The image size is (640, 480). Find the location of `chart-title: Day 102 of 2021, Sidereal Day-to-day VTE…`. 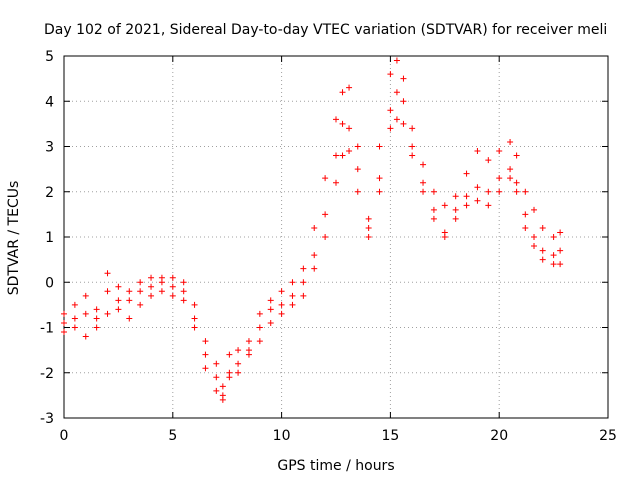

chart-title: Day 102 of 2021, Sidereal Day-to-day VTE… is located at coordinates (325, 30).